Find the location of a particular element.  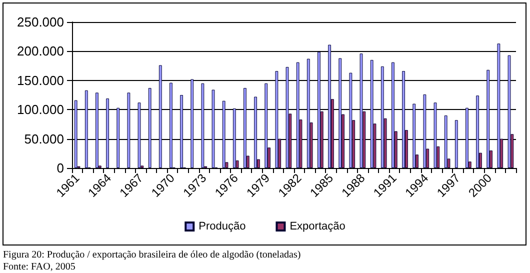

text: Figura 20: Produção / exportação brasileira de óleo de algodão (toneladas) is located at coordinates (152, 255).